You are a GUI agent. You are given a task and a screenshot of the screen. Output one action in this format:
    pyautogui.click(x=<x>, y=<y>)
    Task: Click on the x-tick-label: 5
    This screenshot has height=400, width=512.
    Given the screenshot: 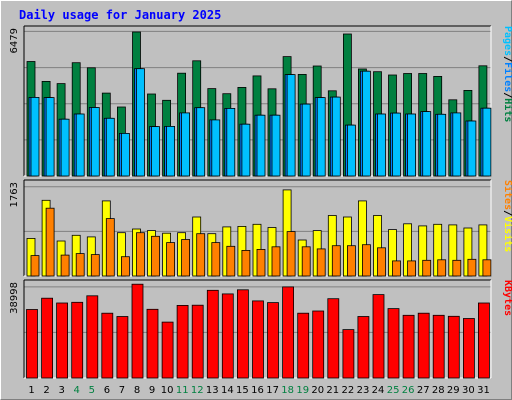 What is the action you would take?
    pyautogui.click(x=92, y=390)
    